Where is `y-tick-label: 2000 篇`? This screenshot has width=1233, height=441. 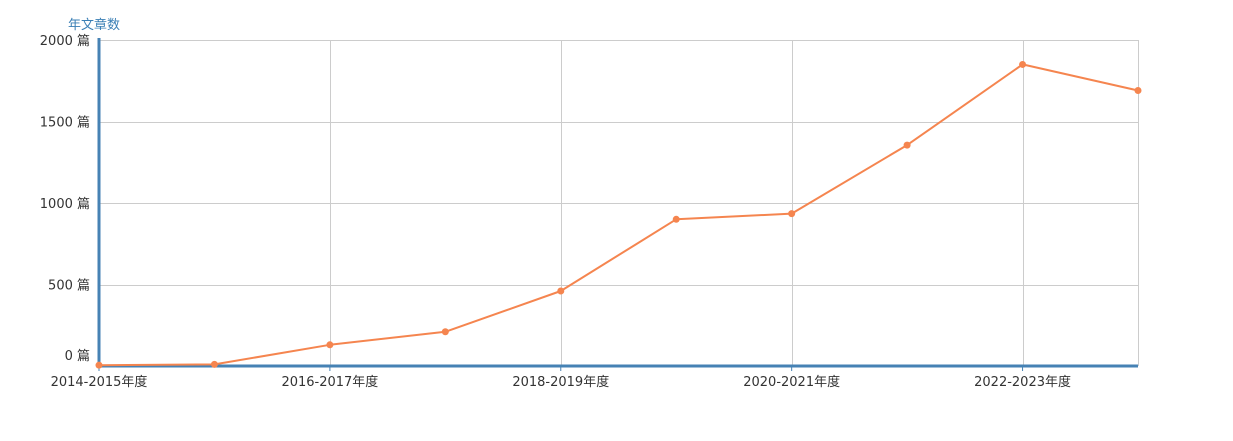
y-tick-label: 2000 篇 is located at coordinates (65, 41).